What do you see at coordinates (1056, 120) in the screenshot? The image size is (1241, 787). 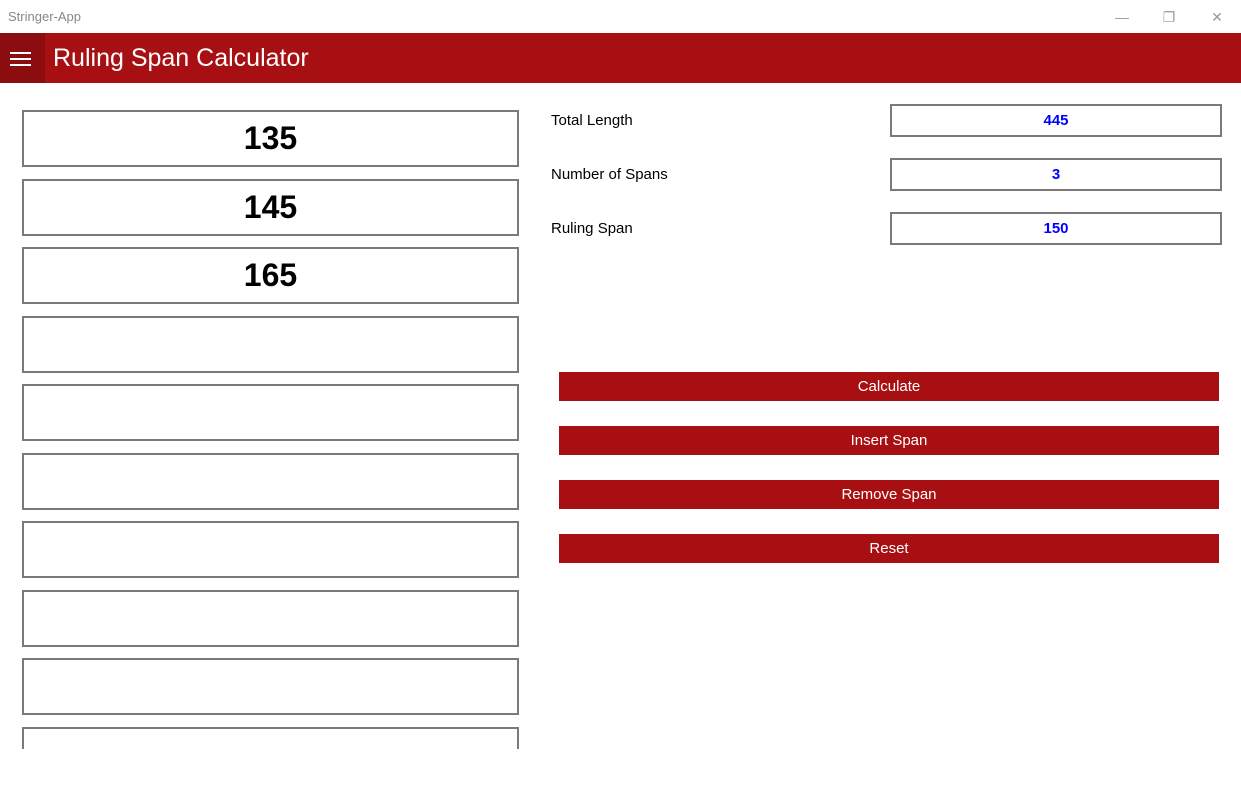 I see `total-length-value: 445` at bounding box center [1056, 120].